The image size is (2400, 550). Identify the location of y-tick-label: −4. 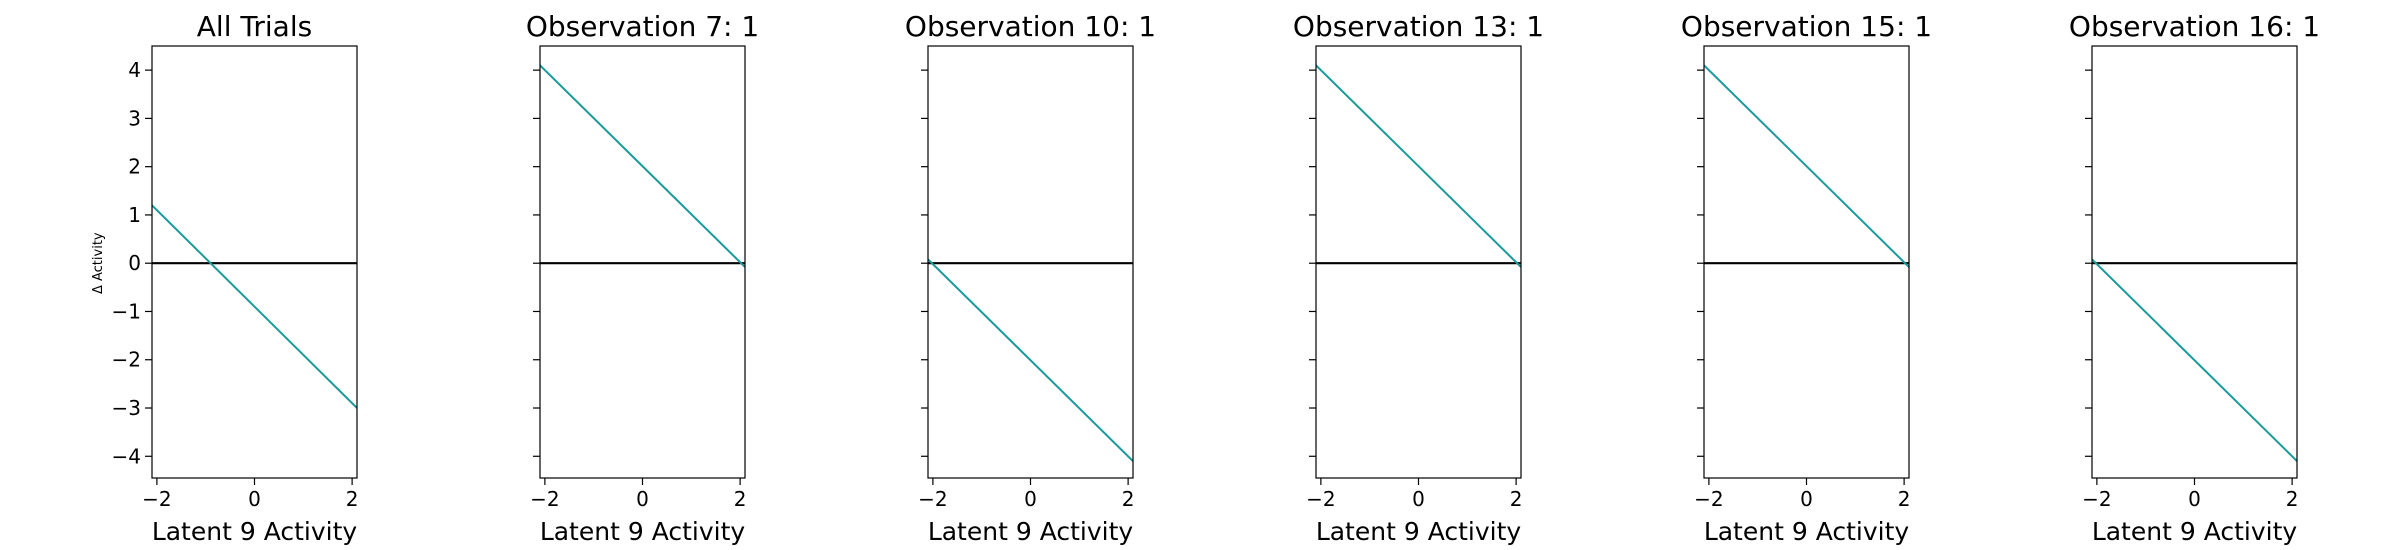
(126, 456).